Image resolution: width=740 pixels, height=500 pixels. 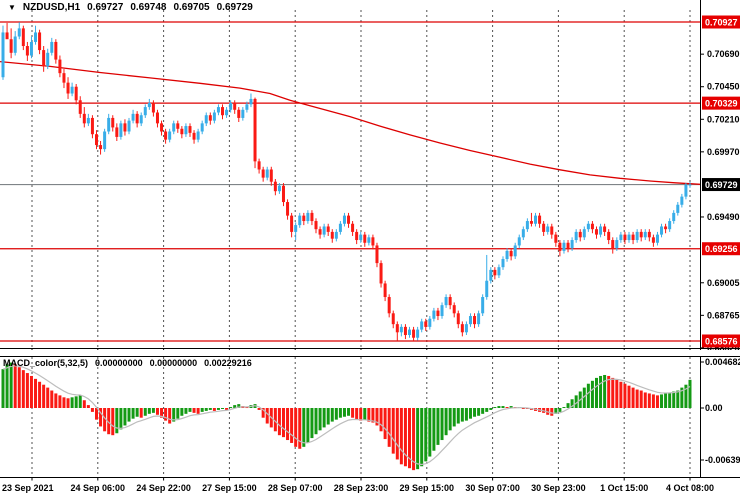 What do you see at coordinates (46, 363) in the screenshot?
I see `macd-name: MACD_color(5,32,5)` at bounding box center [46, 363].